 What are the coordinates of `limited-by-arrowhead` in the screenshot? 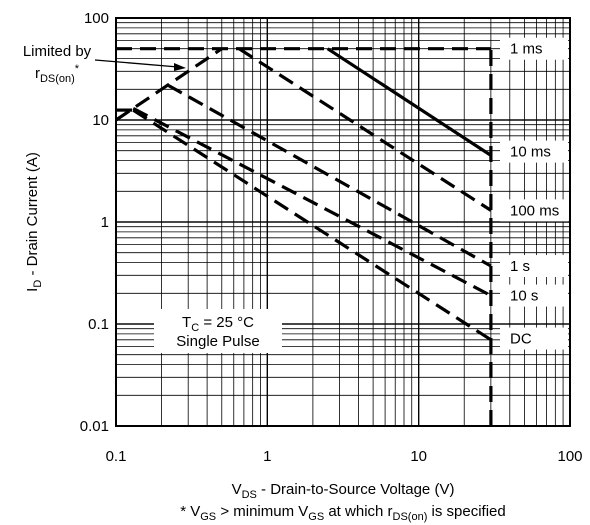 It's located at (180, 67).